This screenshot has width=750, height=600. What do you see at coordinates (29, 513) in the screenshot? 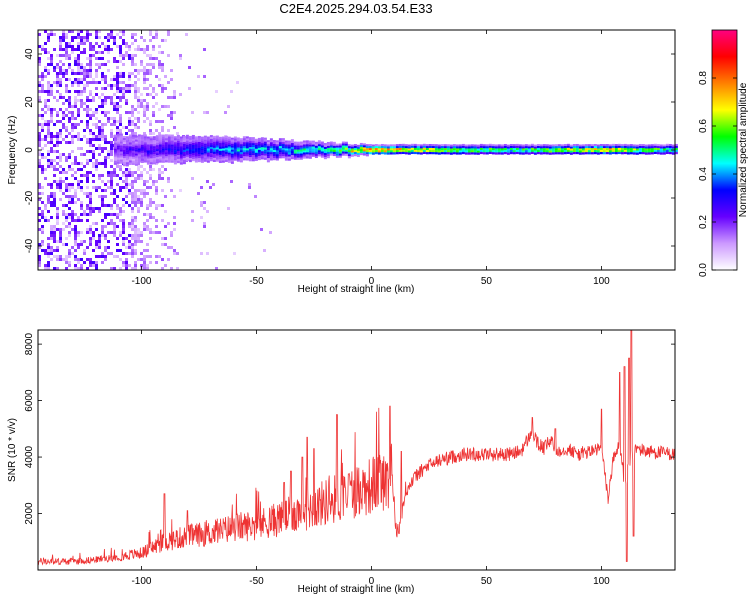
I see `y-tick-label: 2000` at bounding box center [29, 513].